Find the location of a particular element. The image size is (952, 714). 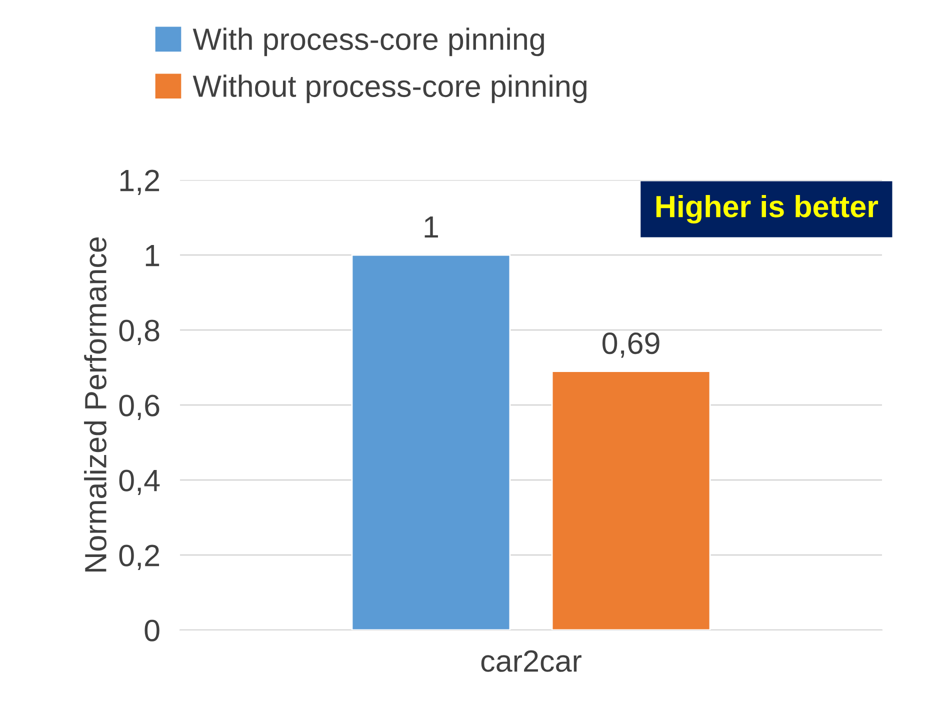

y-axis-title: Normalized Performance is located at coordinates (95, 404).